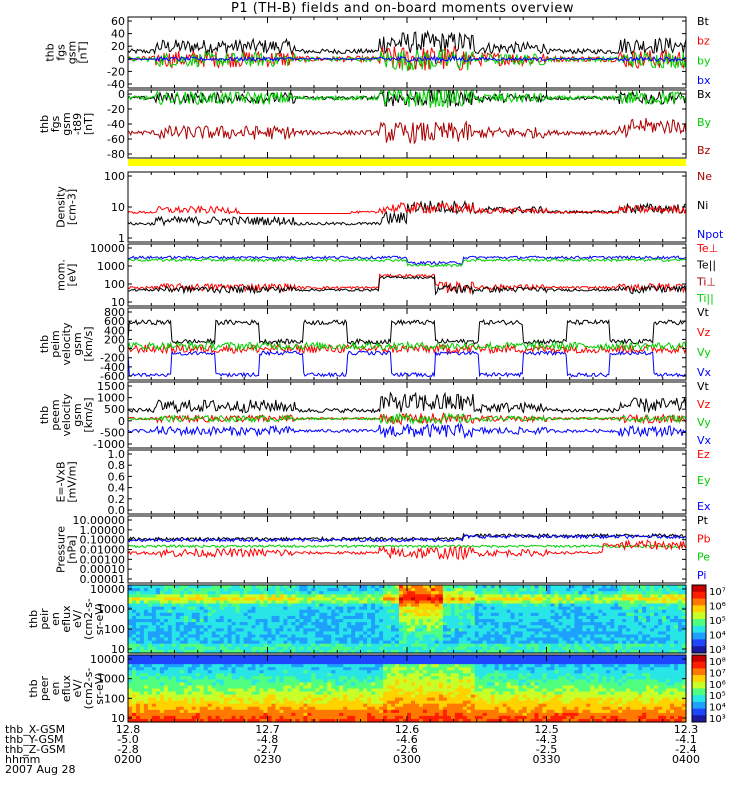  I want to click on trace-pi, so click(407, 538).